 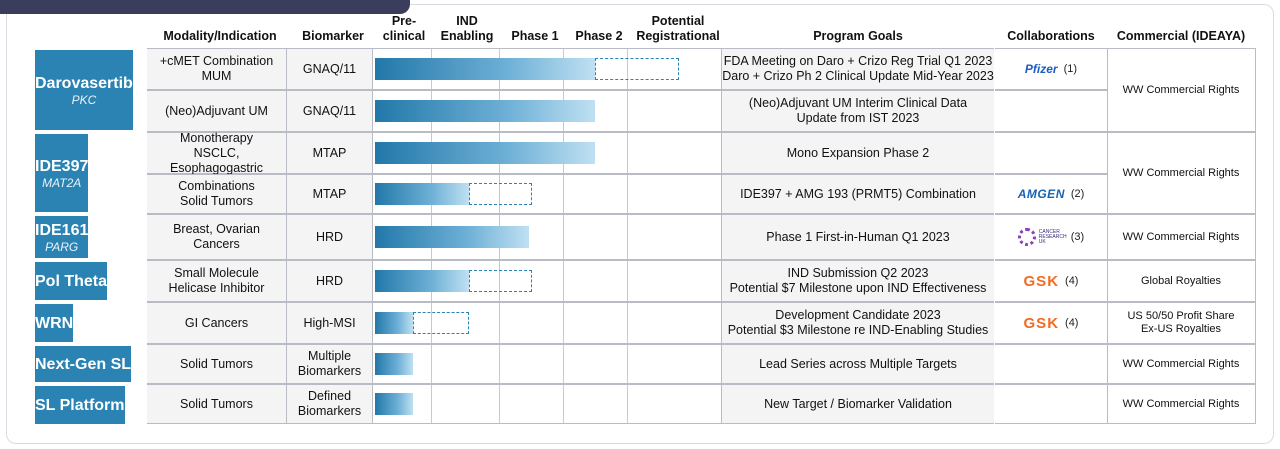 What do you see at coordinates (330, 323) in the screenshot?
I see `row-biomarker: High-MSI` at bounding box center [330, 323].